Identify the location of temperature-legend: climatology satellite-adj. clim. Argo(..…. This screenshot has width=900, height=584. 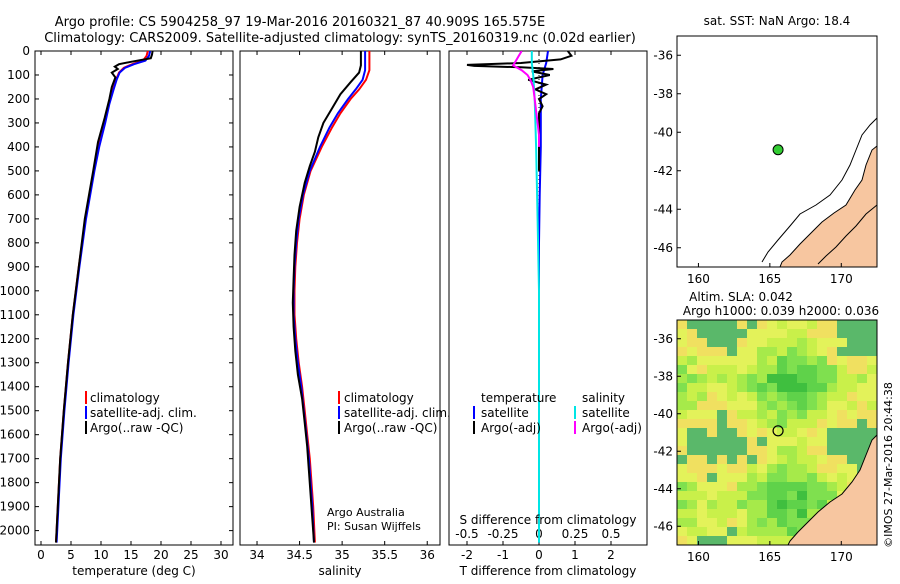
(141, 413).